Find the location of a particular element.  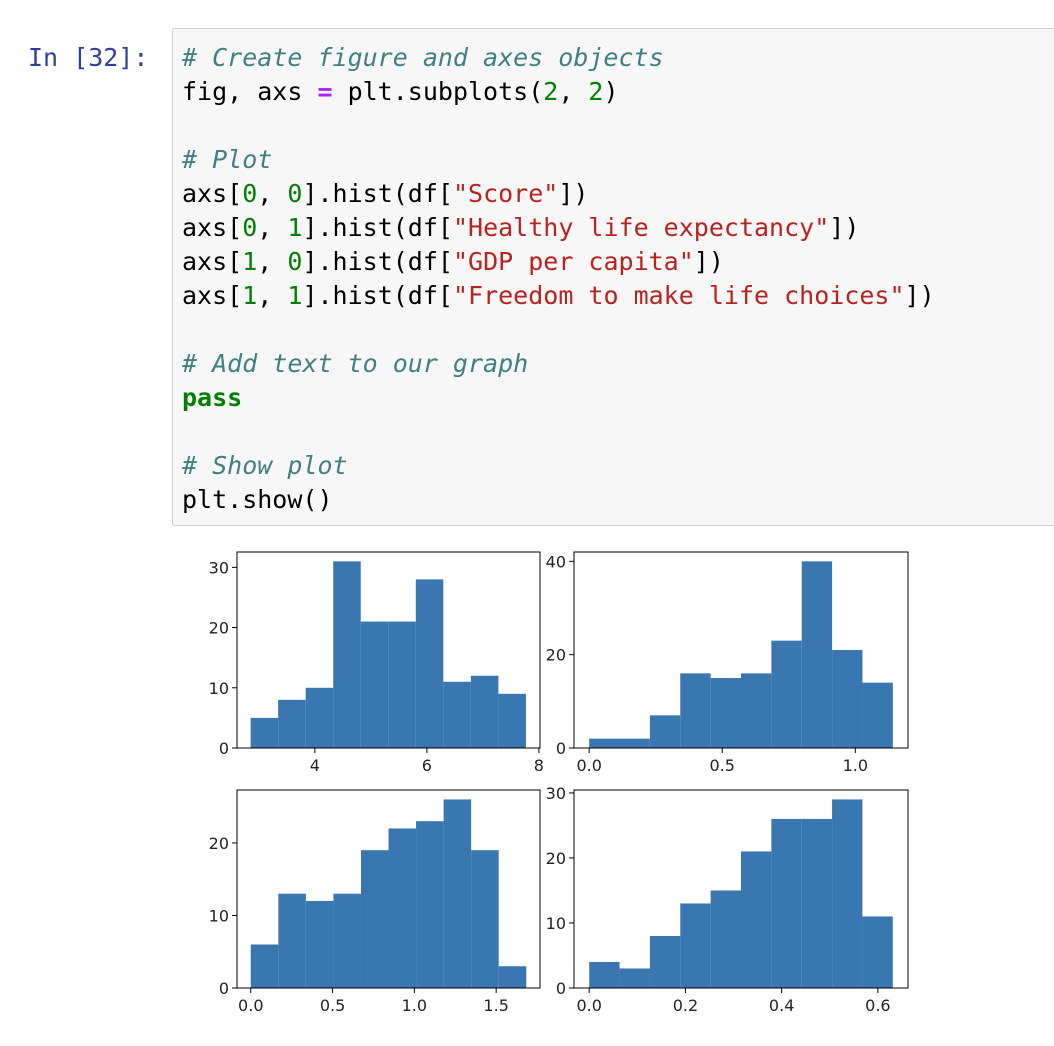

code-token: plt.show() is located at coordinates (257, 499).